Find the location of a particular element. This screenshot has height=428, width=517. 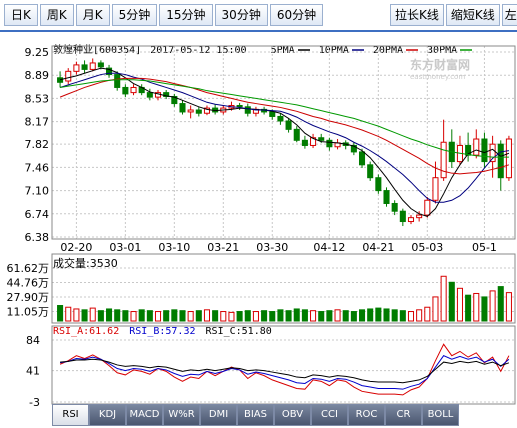

date-tick-label: 03-01 is located at coordinates (125, 247).